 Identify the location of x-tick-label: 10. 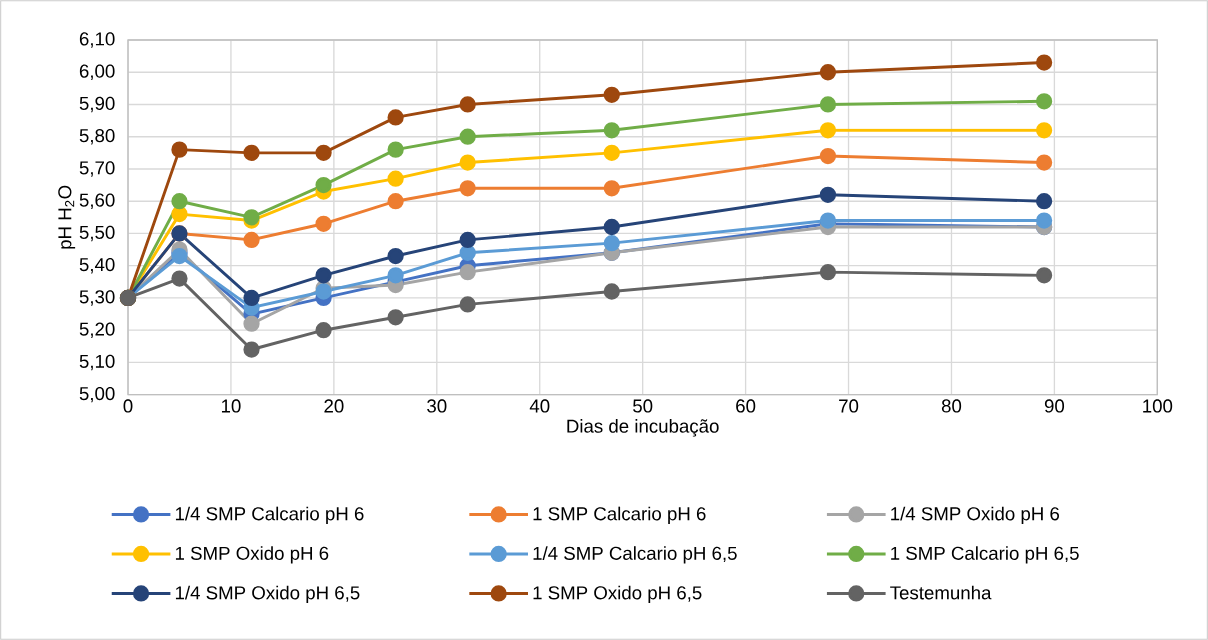
(231, 406).